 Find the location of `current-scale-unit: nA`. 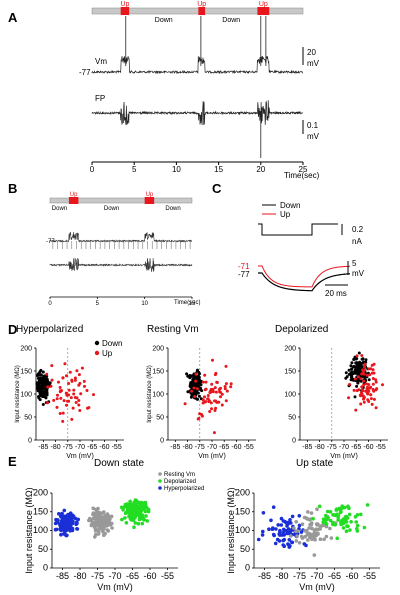

current-scale-unit: nA is located at coordinates (357, 241).